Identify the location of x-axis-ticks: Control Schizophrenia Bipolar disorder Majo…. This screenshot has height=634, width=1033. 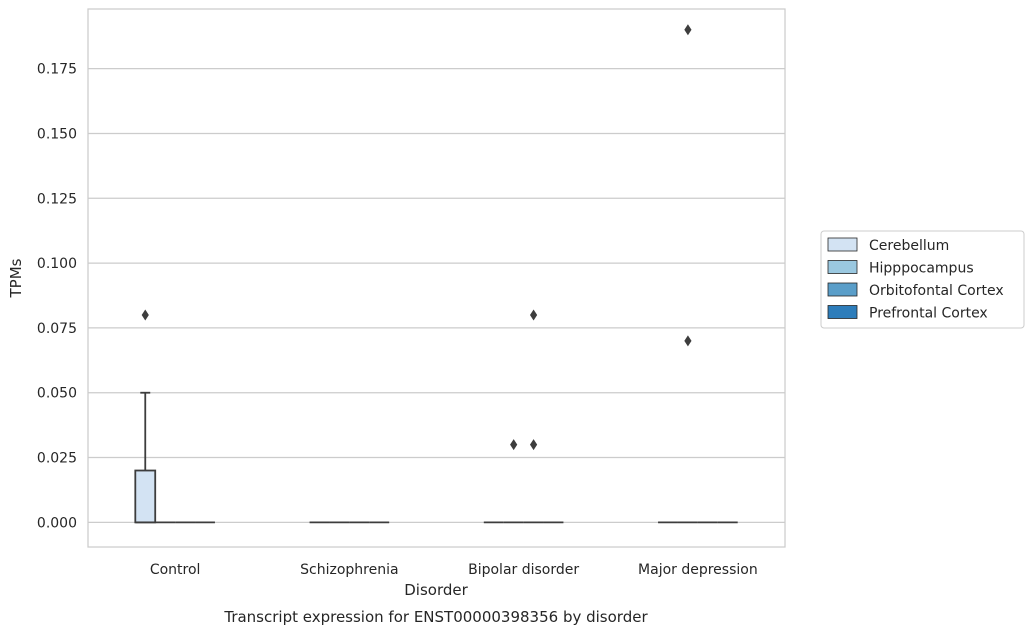
(454, 570).